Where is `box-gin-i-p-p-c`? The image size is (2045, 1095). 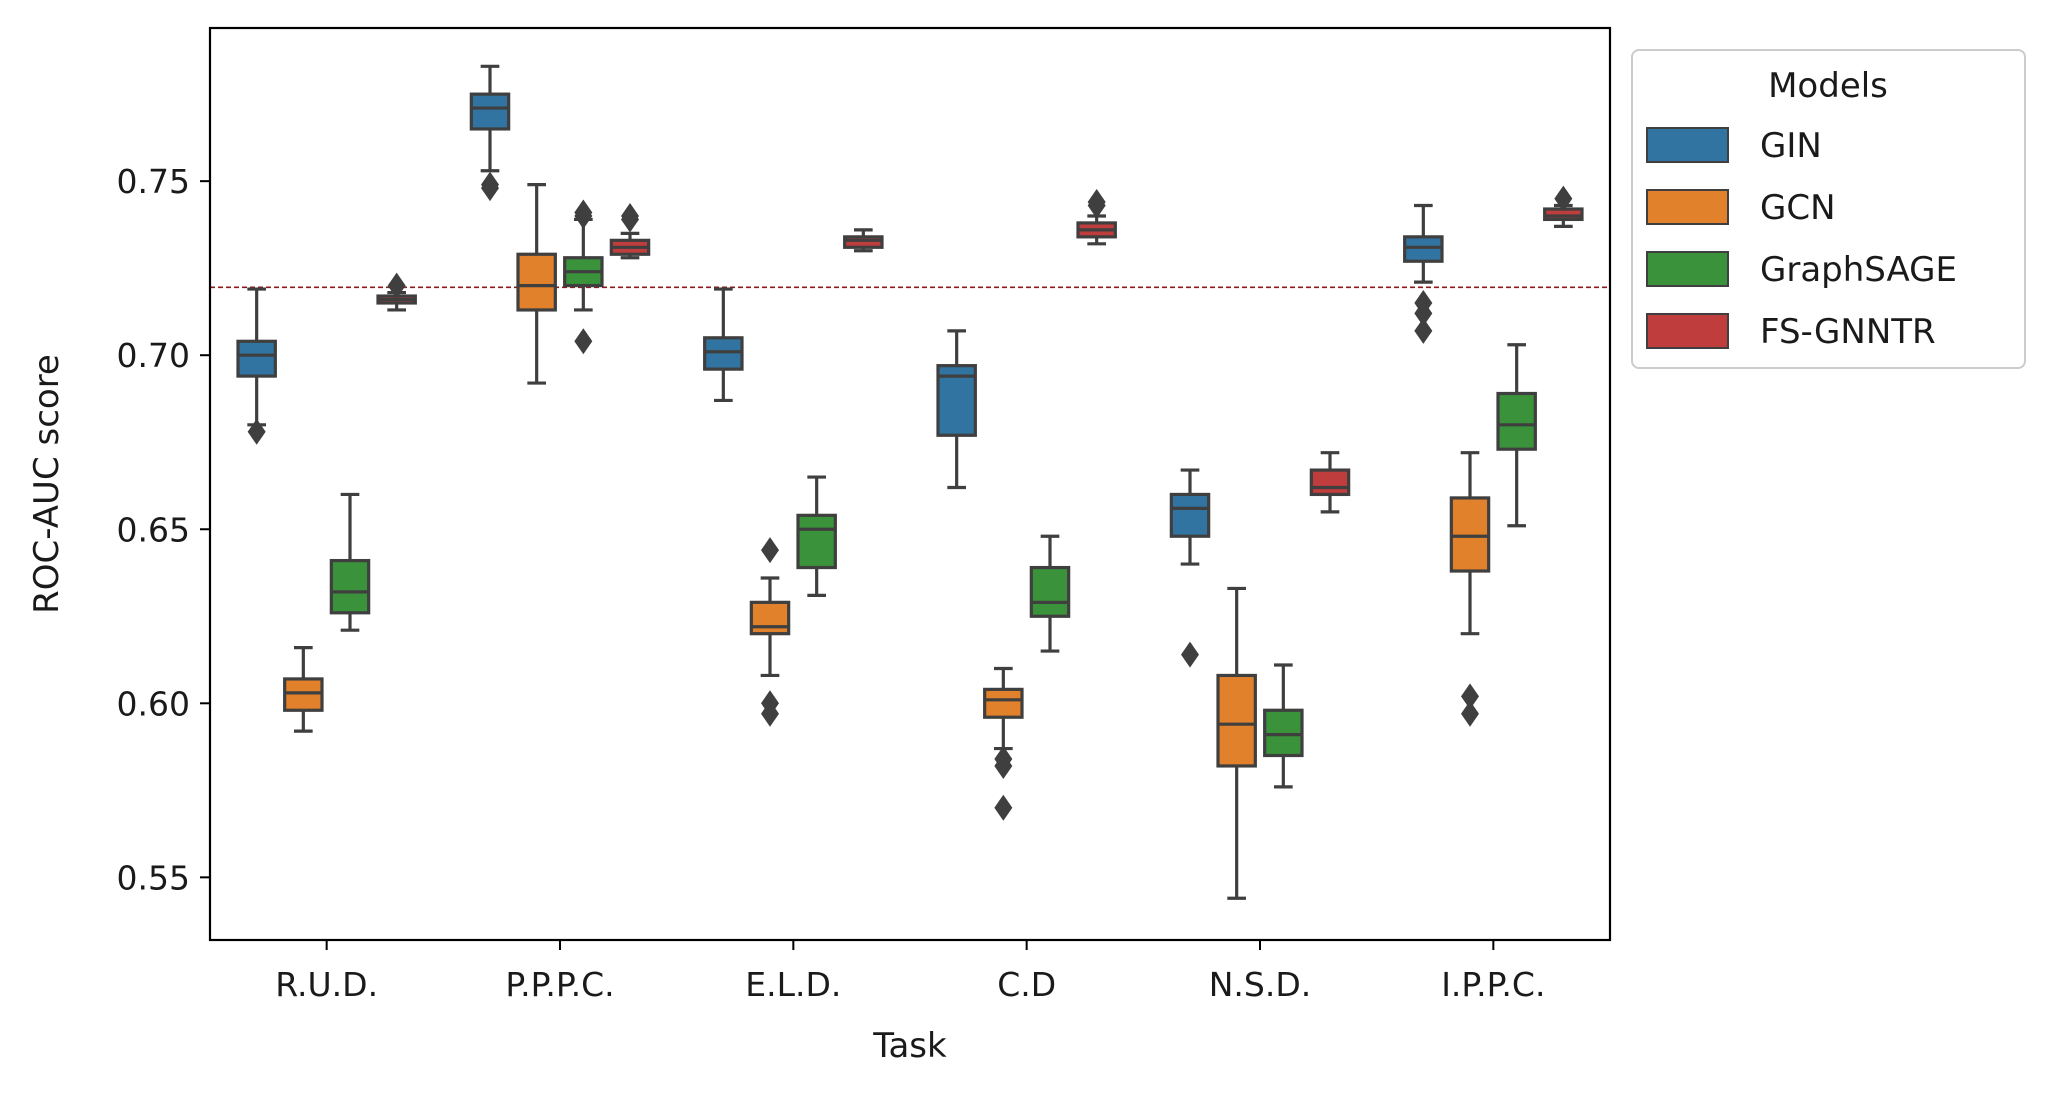 box-gin-i-p-p-c is located at coordinates (1423, 273).